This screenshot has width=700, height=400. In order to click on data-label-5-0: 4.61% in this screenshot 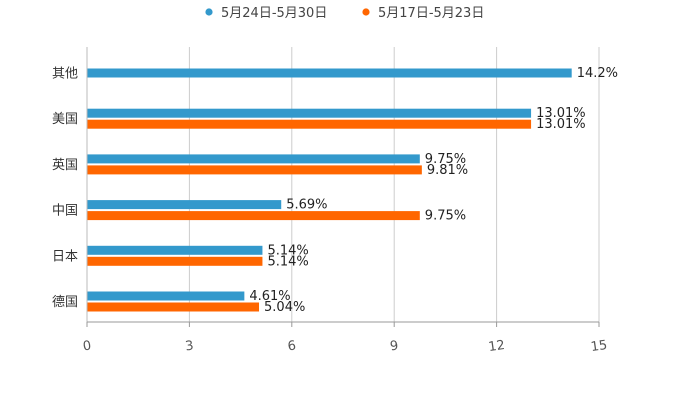, I will do `click(269, 296)`.